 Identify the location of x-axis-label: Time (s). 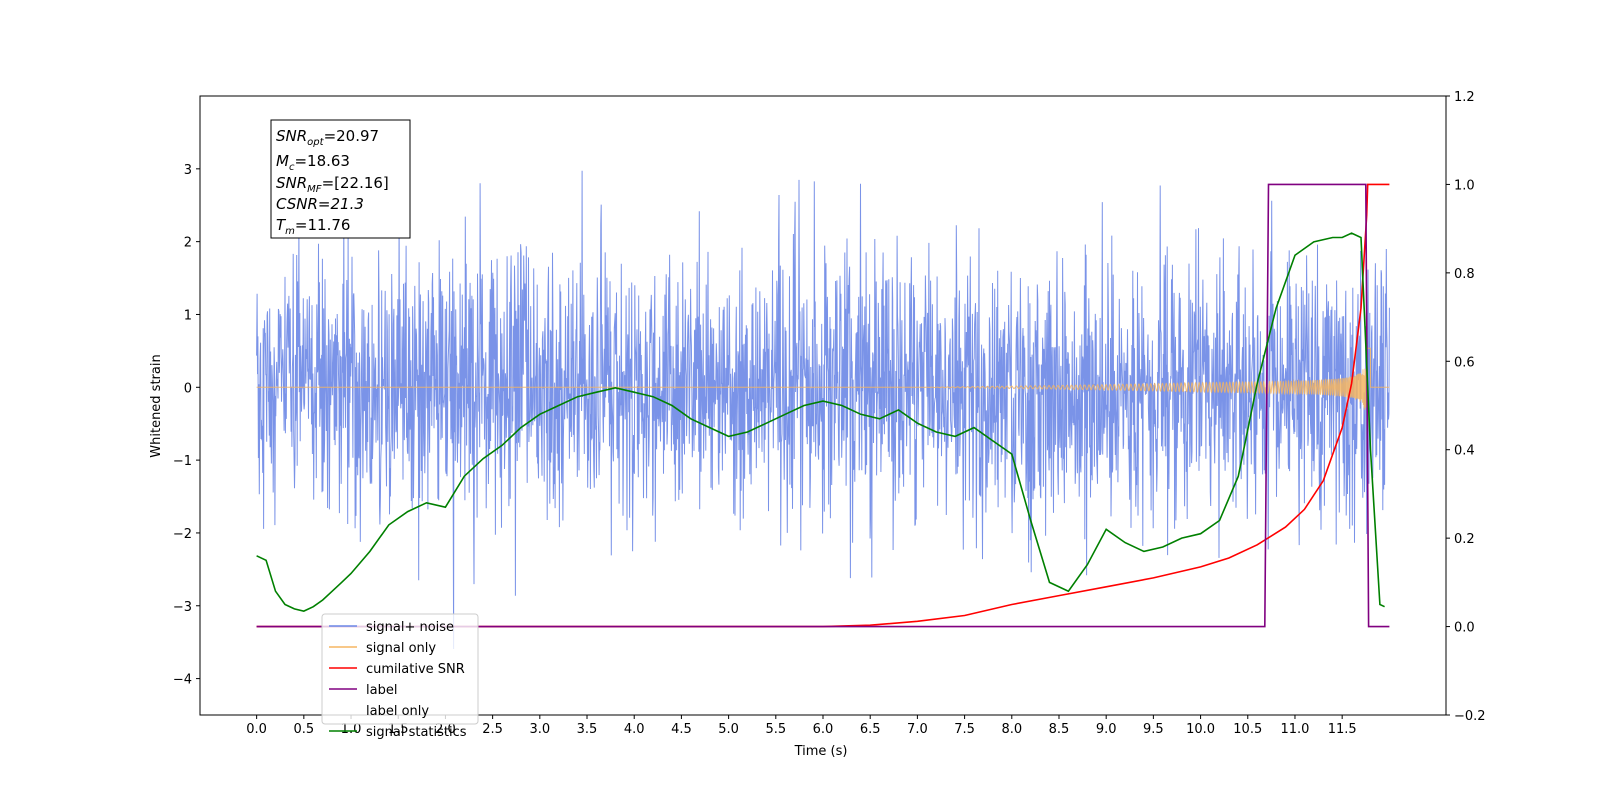
(821, 751).